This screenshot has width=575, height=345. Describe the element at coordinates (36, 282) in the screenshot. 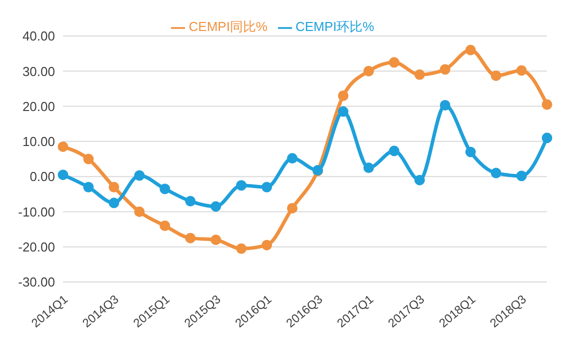

I see `y-tick-label: -30.00` at that location.